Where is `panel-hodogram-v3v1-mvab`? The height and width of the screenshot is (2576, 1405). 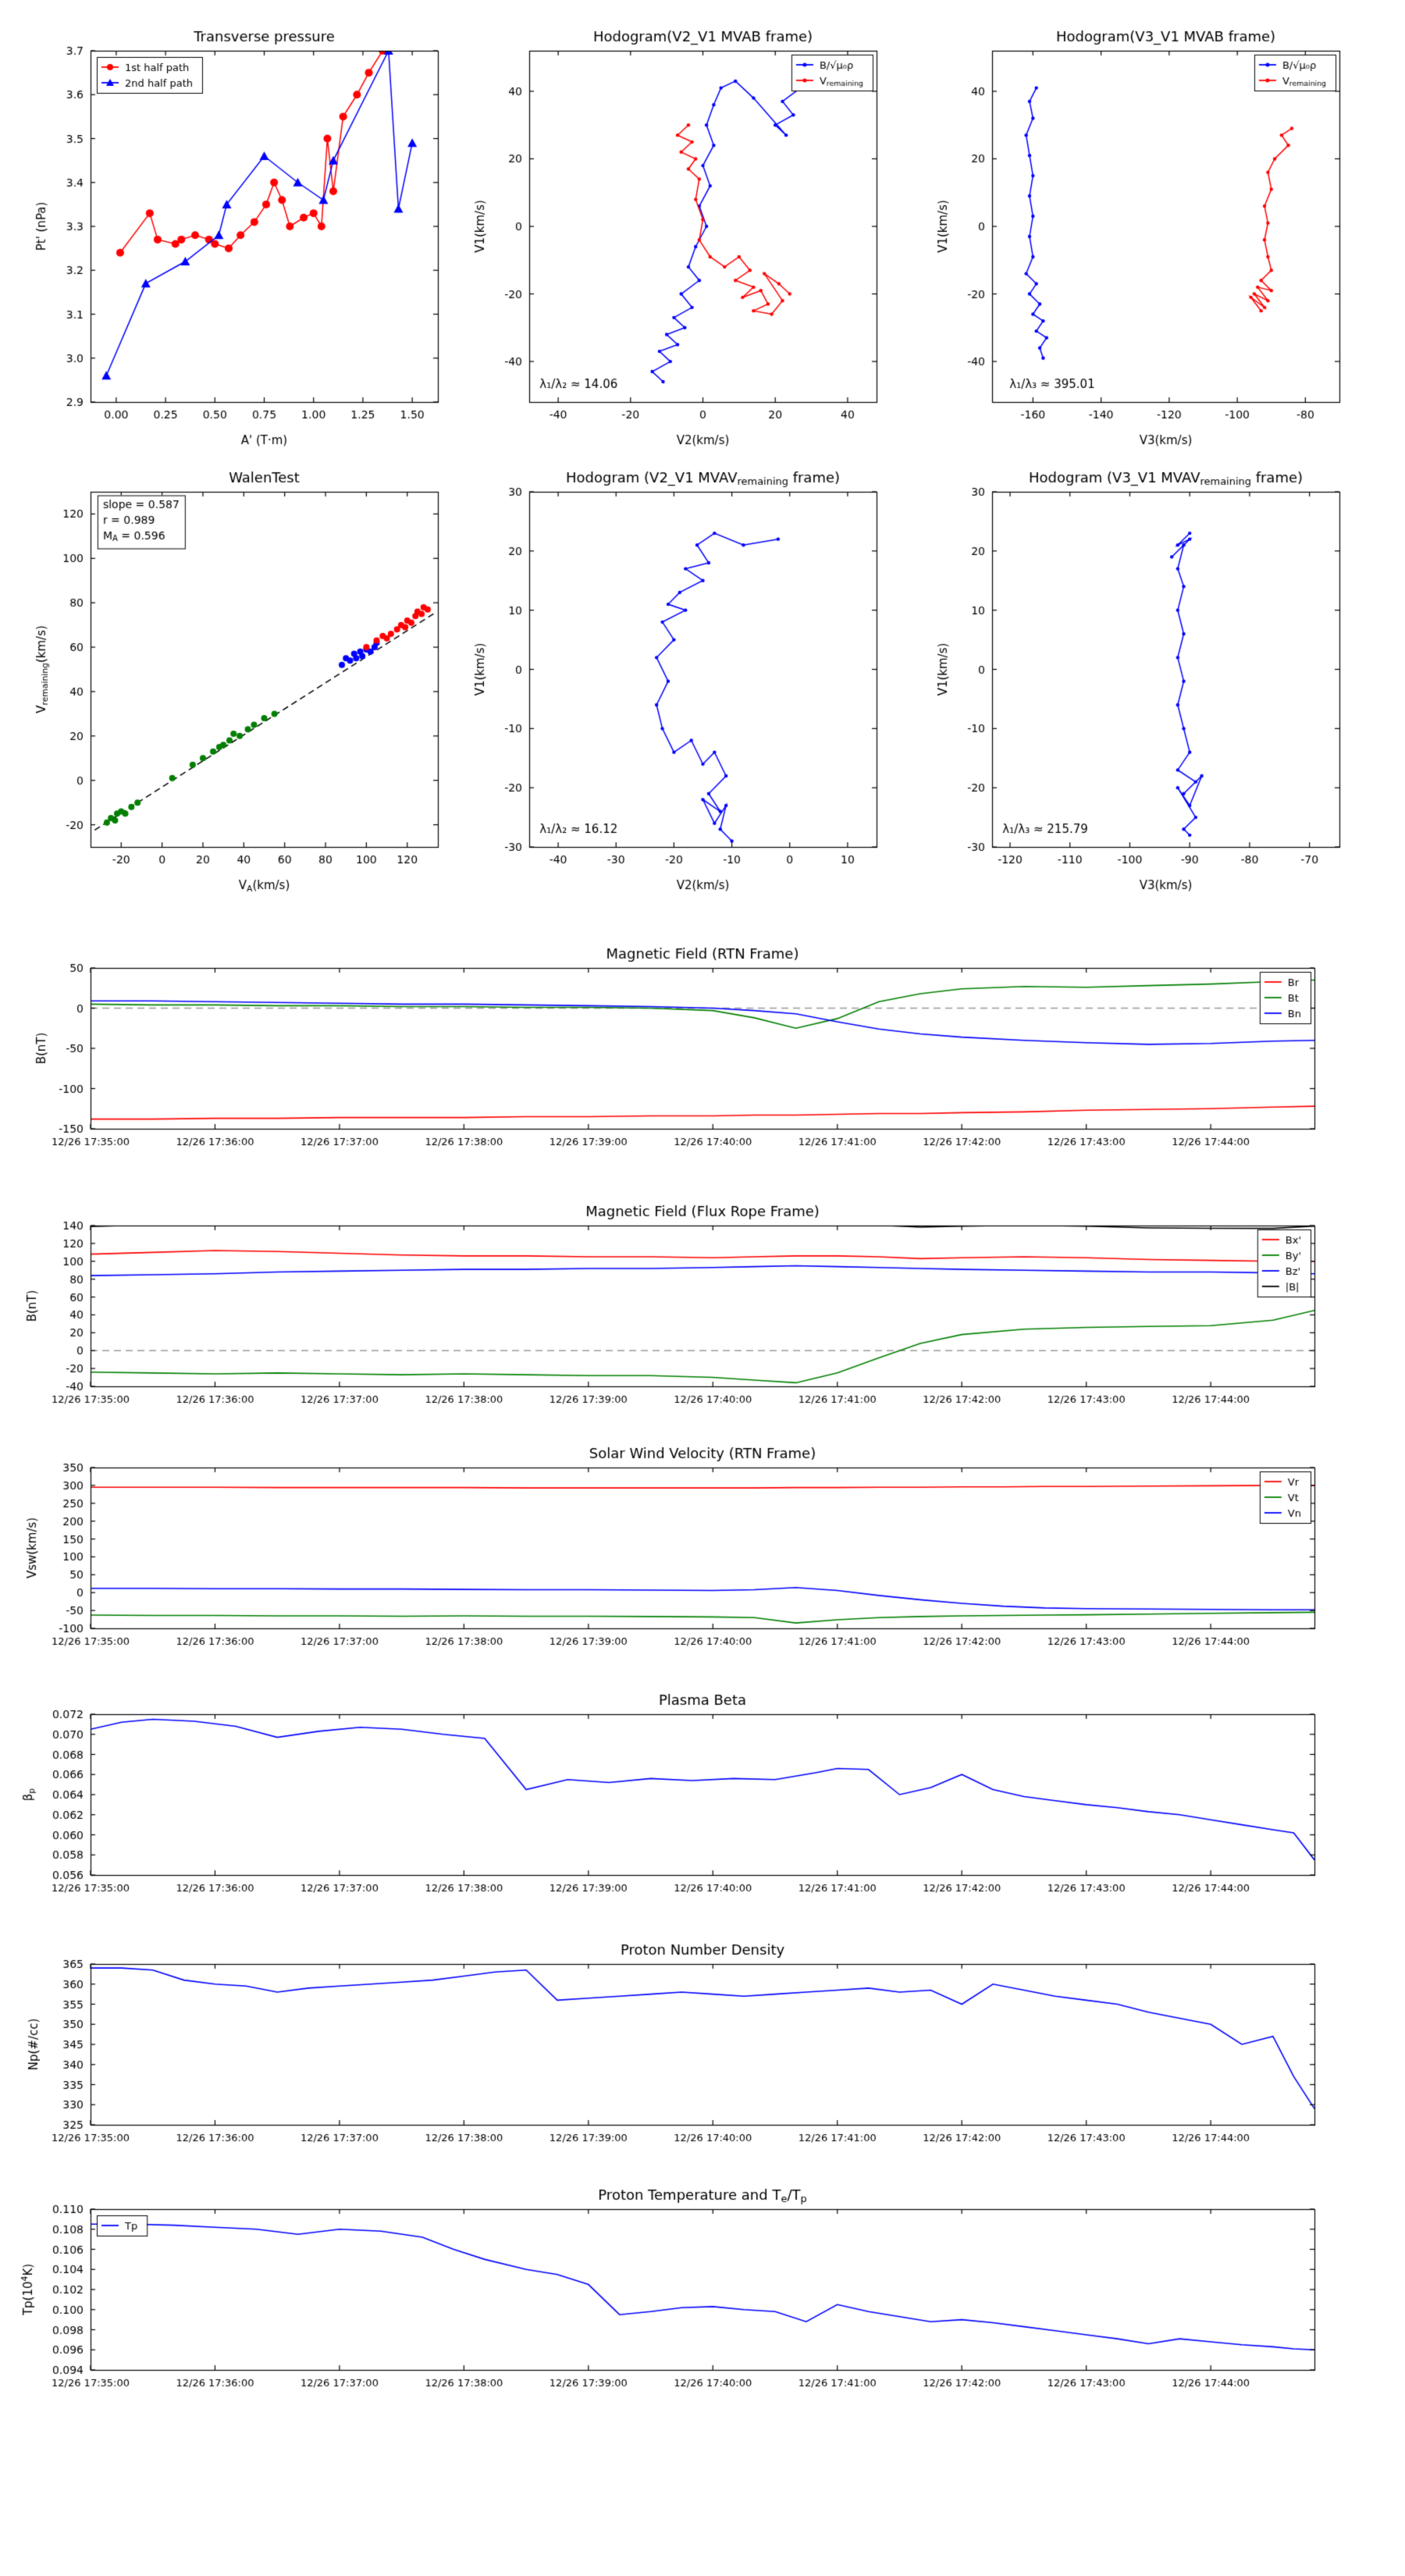 panel-hodogram-v3v1-mvab is located at coordinates (1145, 242).